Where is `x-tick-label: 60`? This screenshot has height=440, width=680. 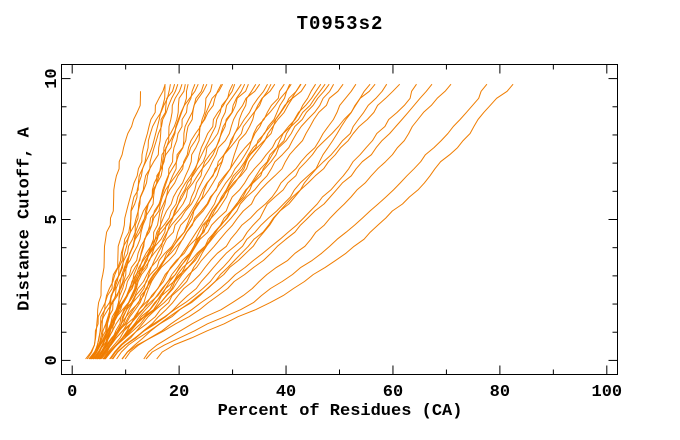
x-tick-label: 60 is located at coordinates (393, 392).